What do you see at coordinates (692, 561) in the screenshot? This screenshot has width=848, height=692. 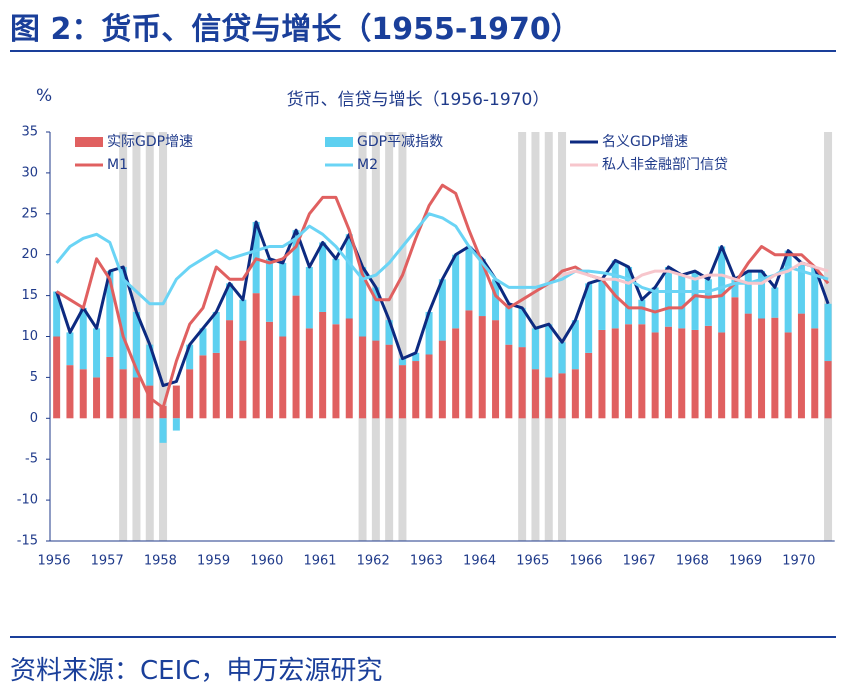 I see `x-tick-label: 1968` at bounding box center [692, 561].